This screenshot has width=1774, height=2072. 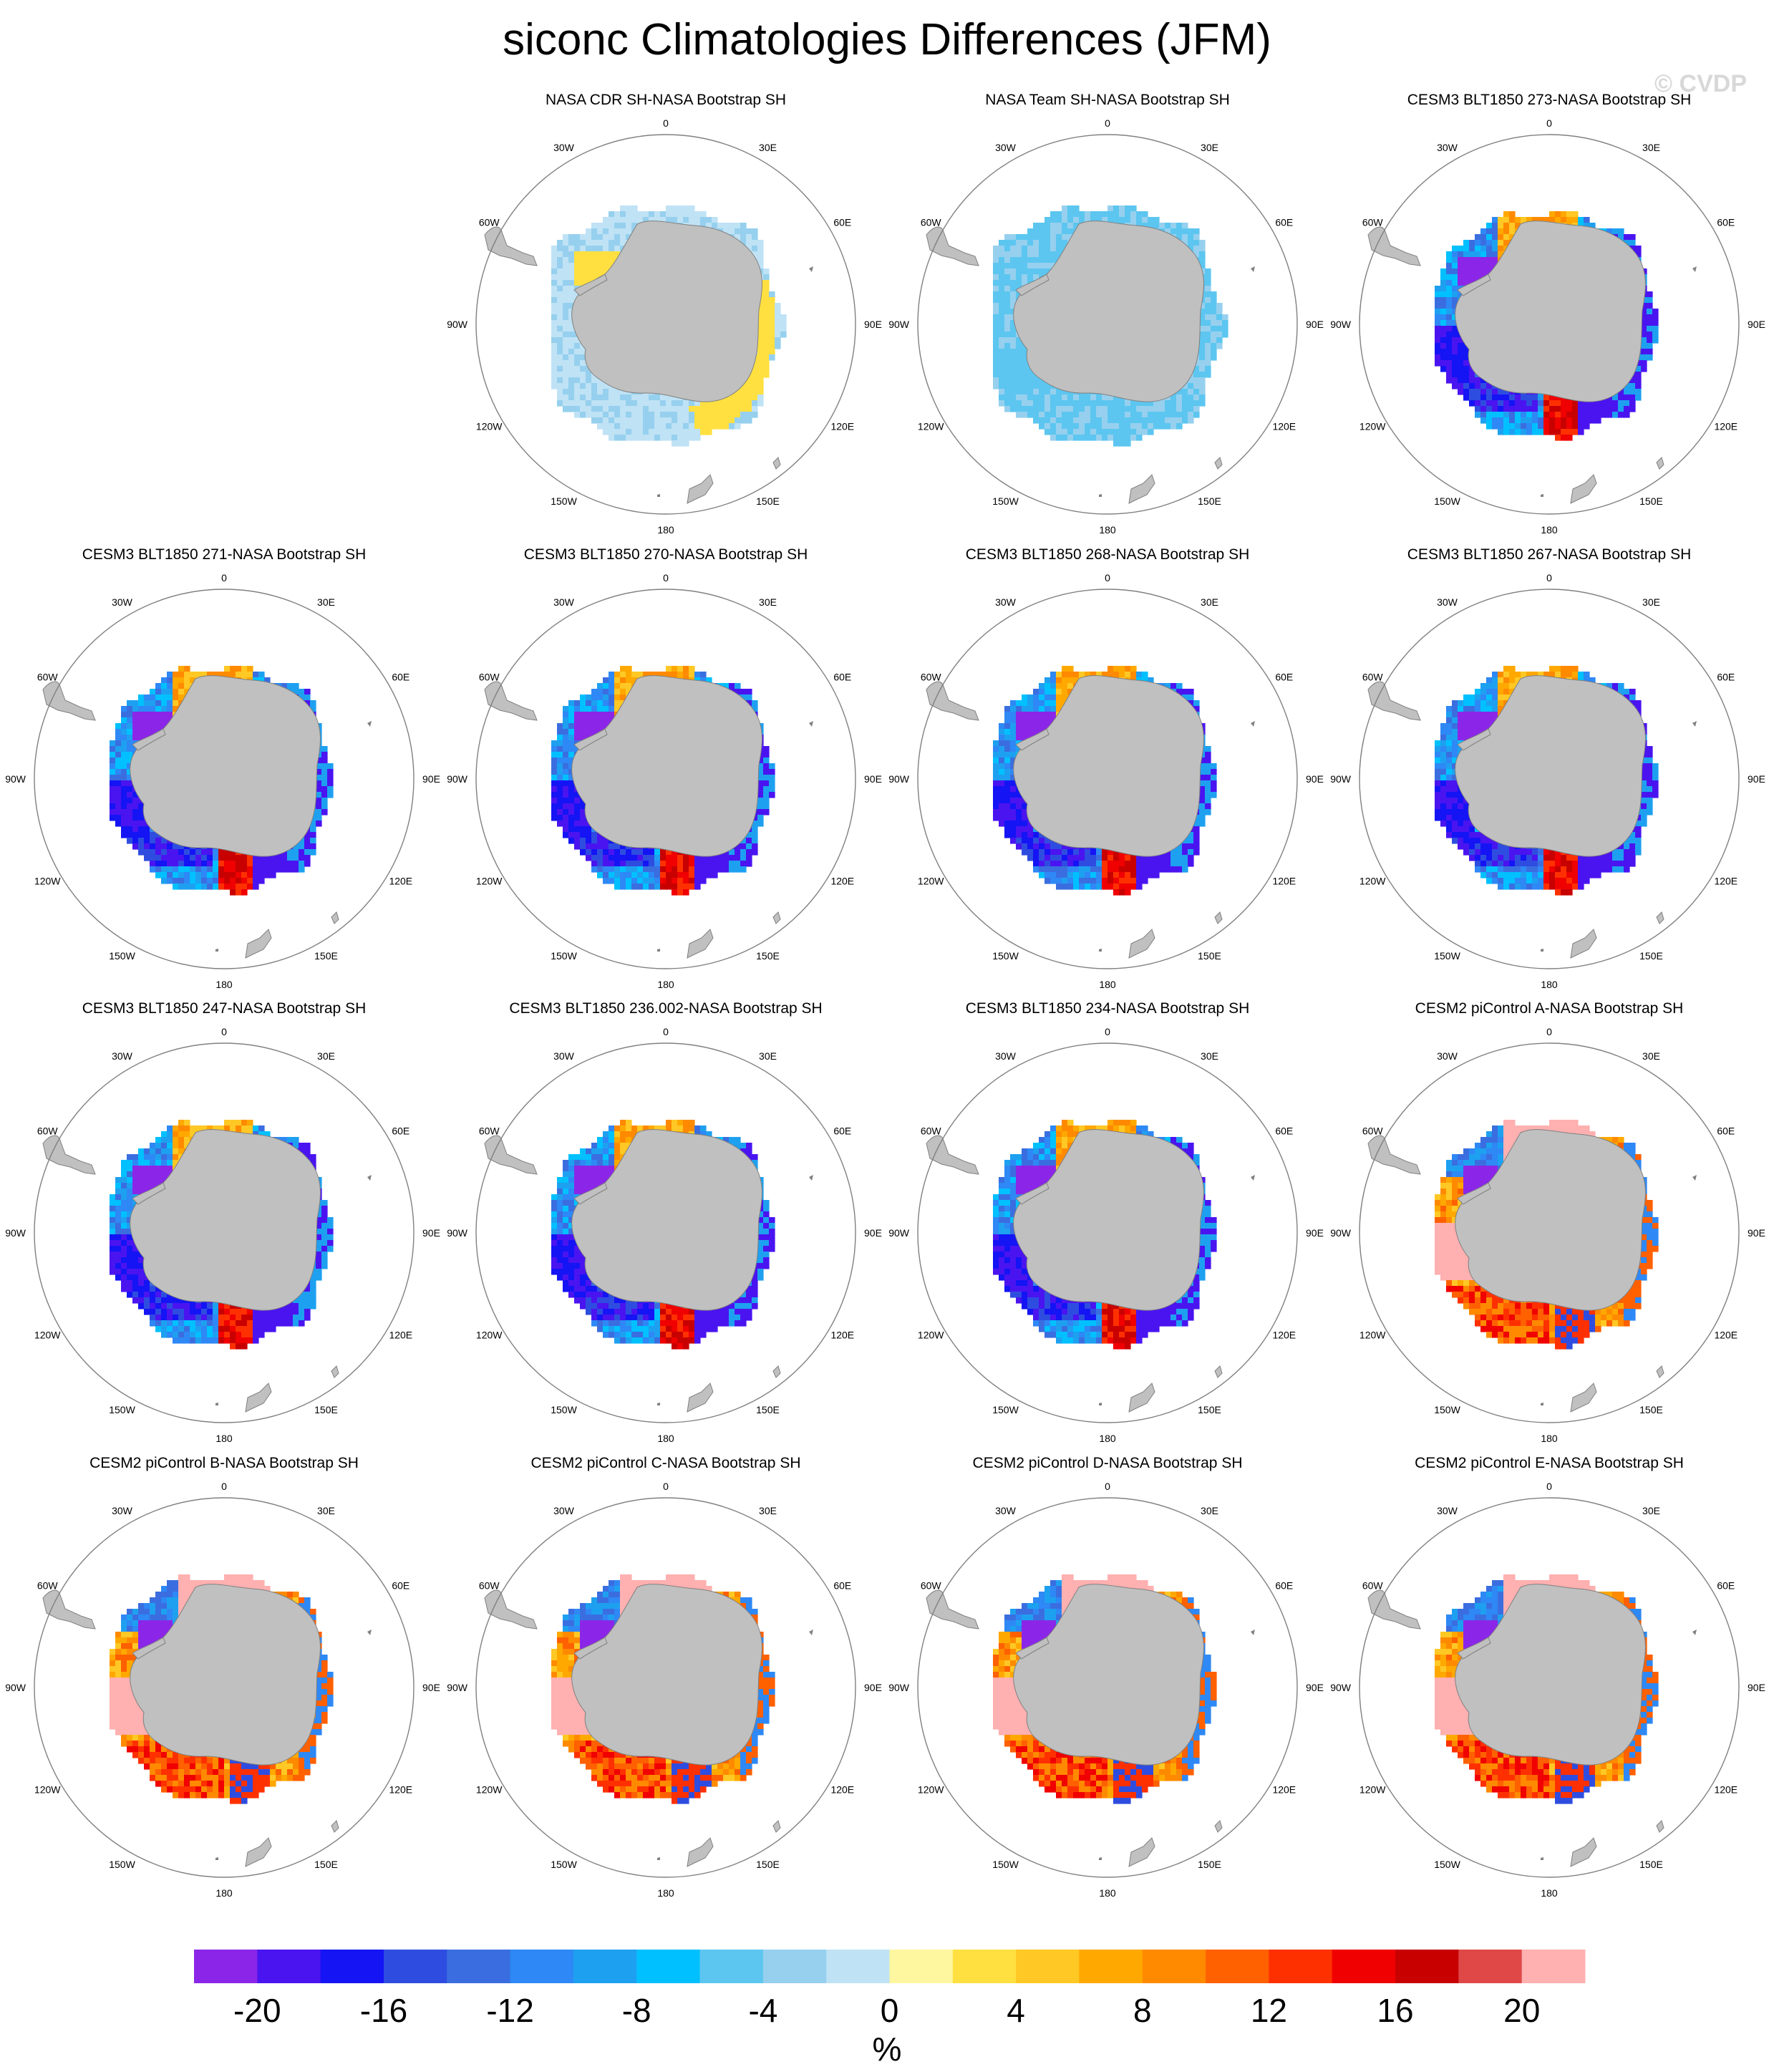 I want to click on longitude-label: 90W, so click(x=1341, y=324).